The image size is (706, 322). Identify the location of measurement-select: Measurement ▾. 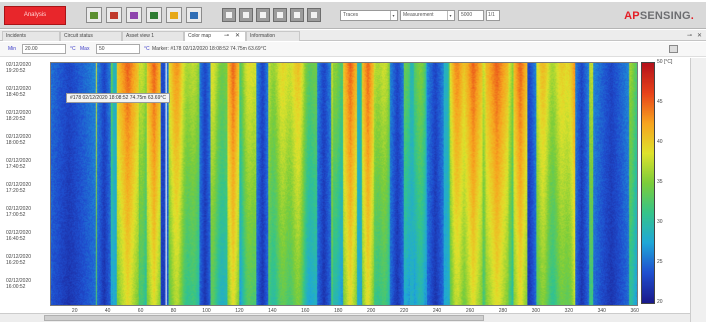
(427, 15).